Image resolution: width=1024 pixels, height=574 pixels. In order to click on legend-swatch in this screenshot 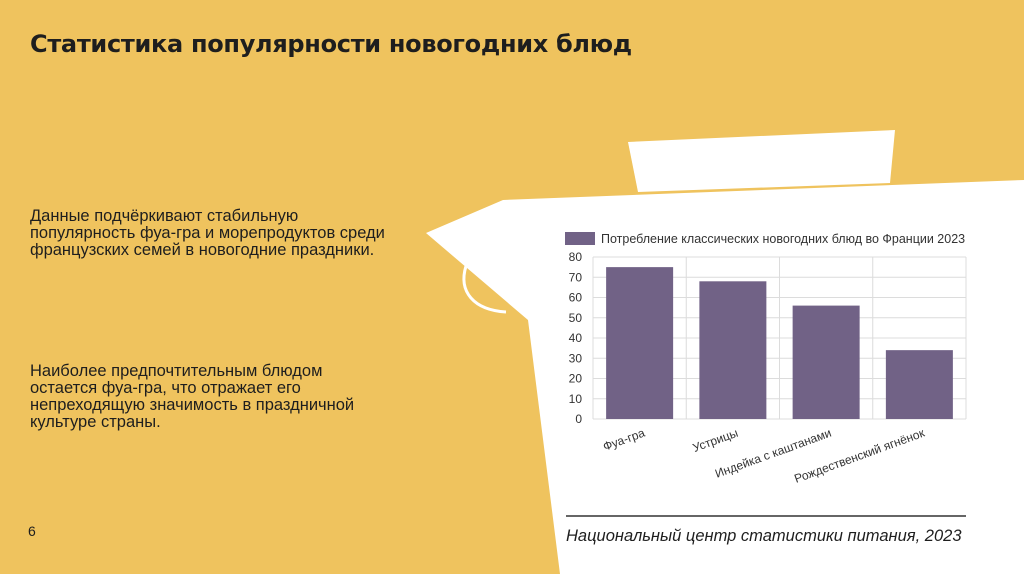, I will do `click(580, 238)`.